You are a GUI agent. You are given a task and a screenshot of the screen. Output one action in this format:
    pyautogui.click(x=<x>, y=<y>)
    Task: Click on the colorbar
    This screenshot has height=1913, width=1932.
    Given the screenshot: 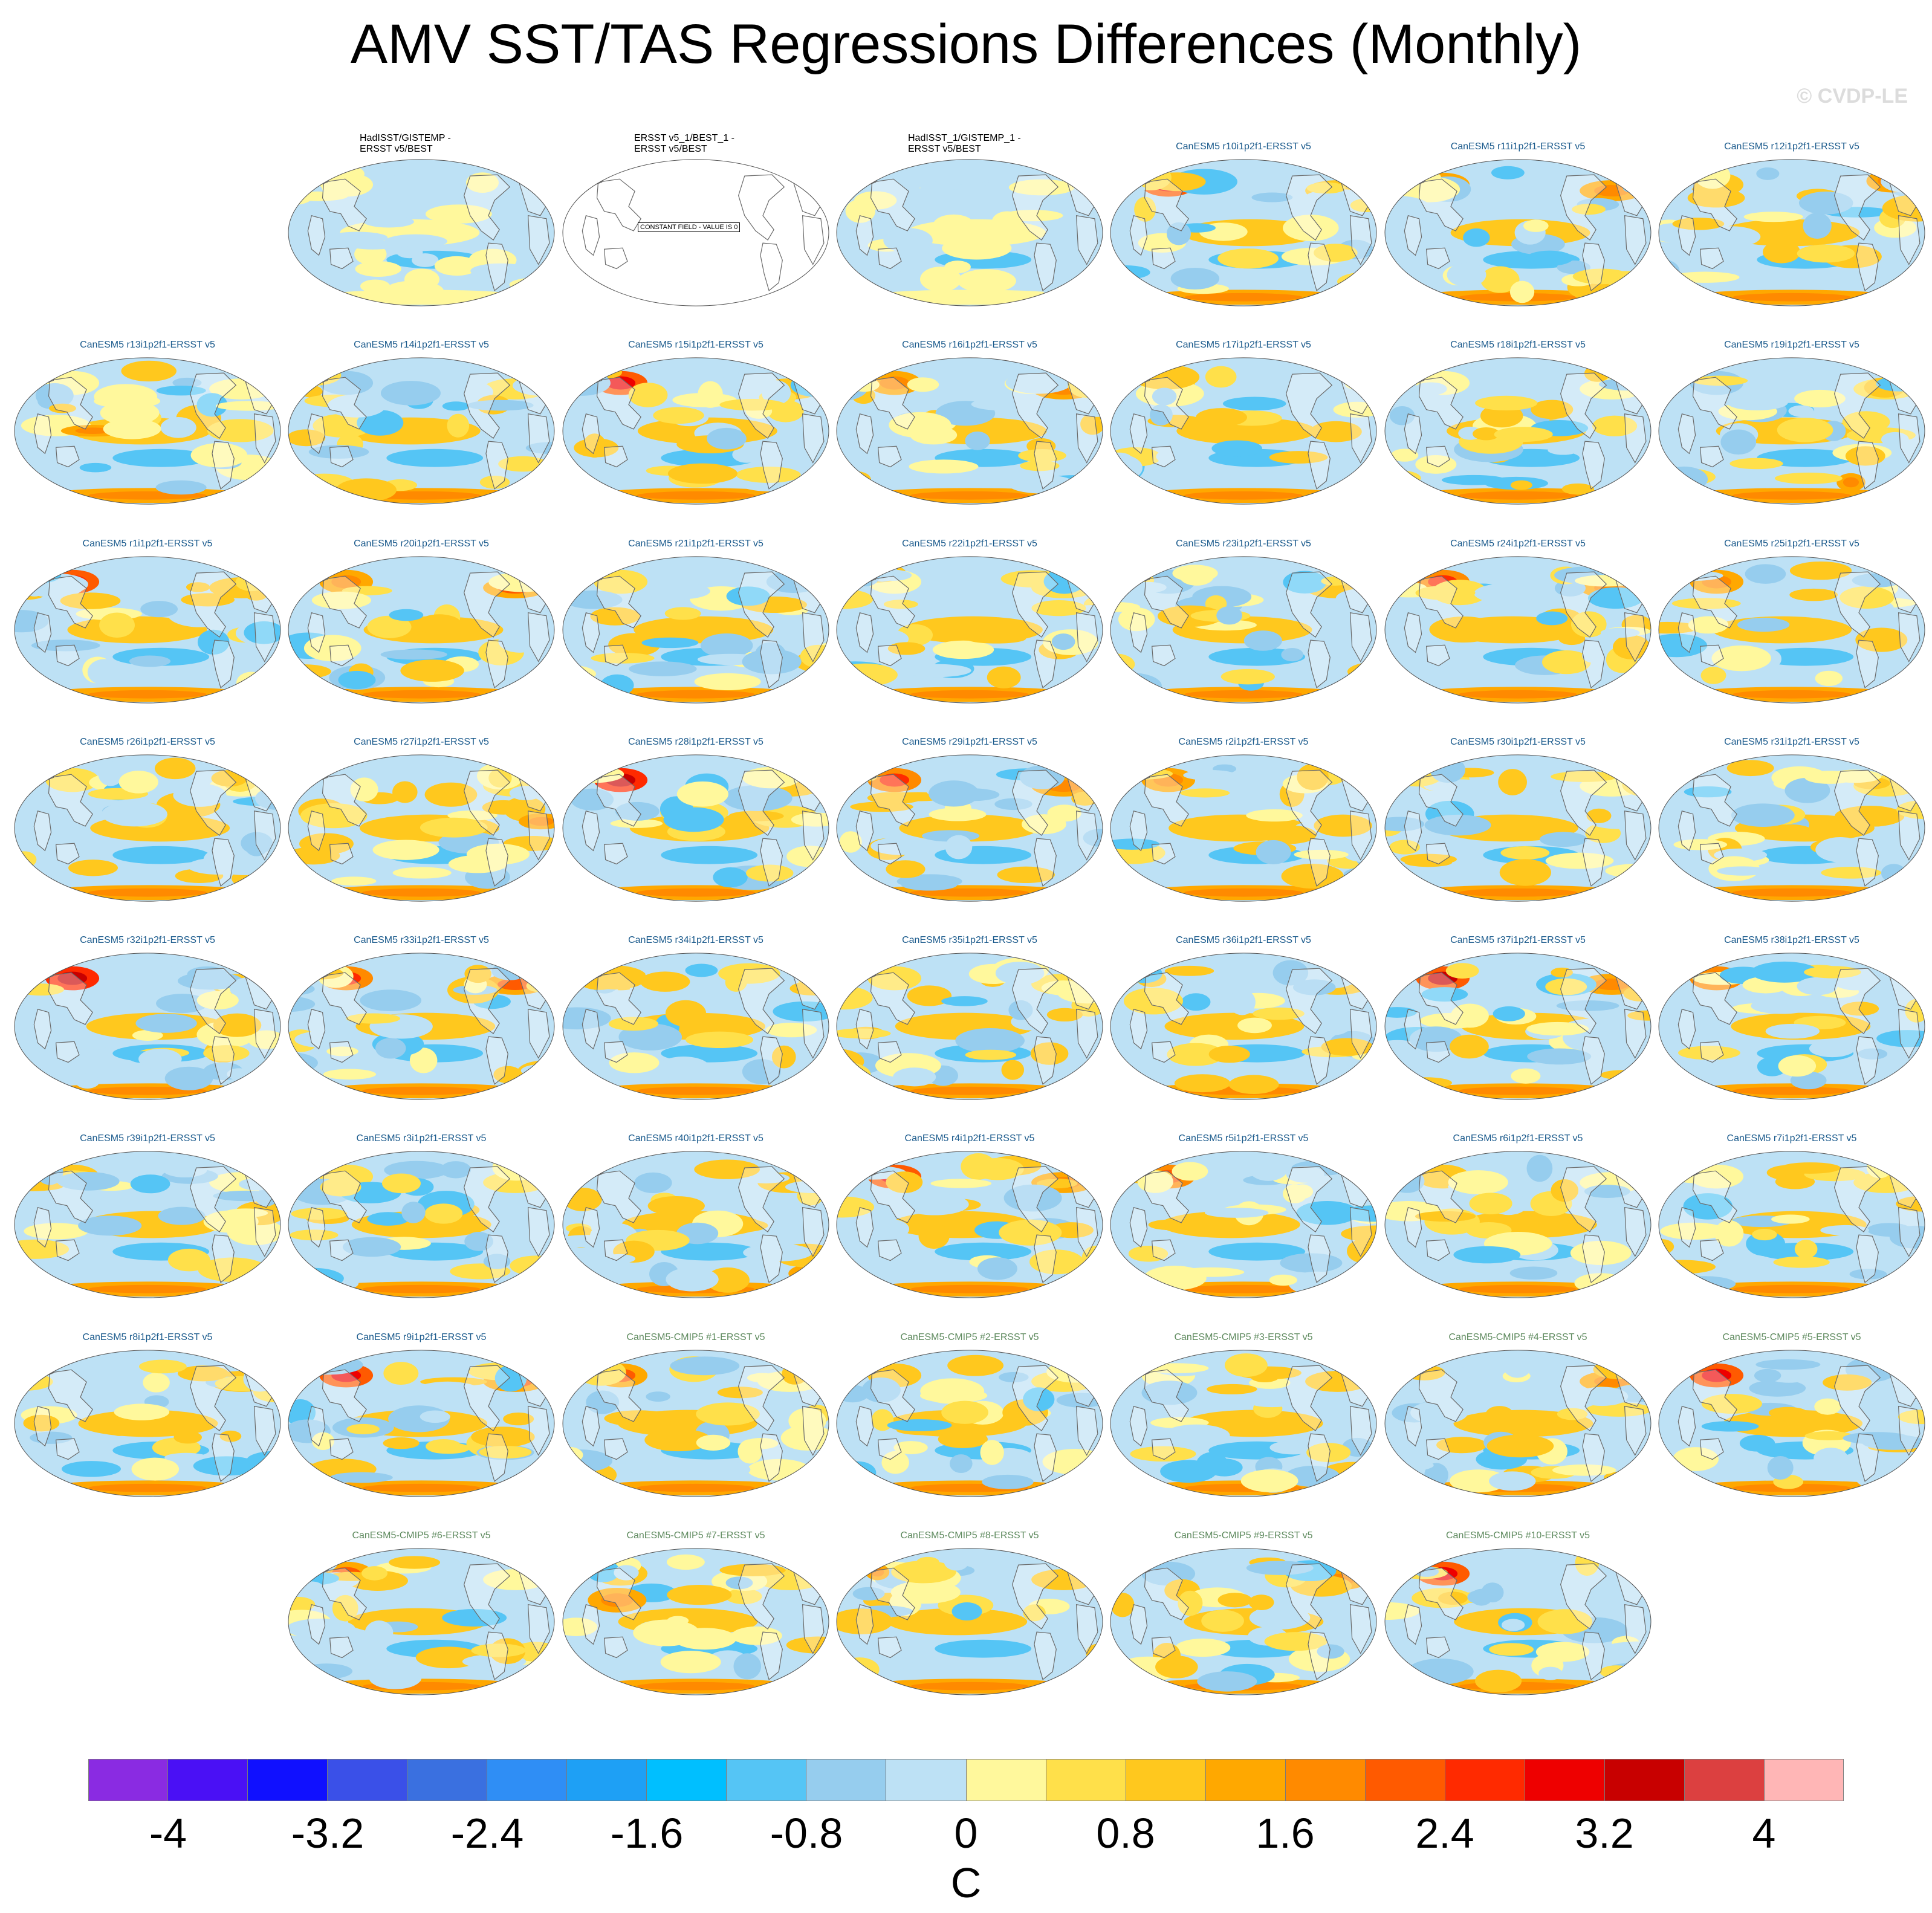 What is the action you would take?
    pyautogui.click(x=966, y=1780)
    